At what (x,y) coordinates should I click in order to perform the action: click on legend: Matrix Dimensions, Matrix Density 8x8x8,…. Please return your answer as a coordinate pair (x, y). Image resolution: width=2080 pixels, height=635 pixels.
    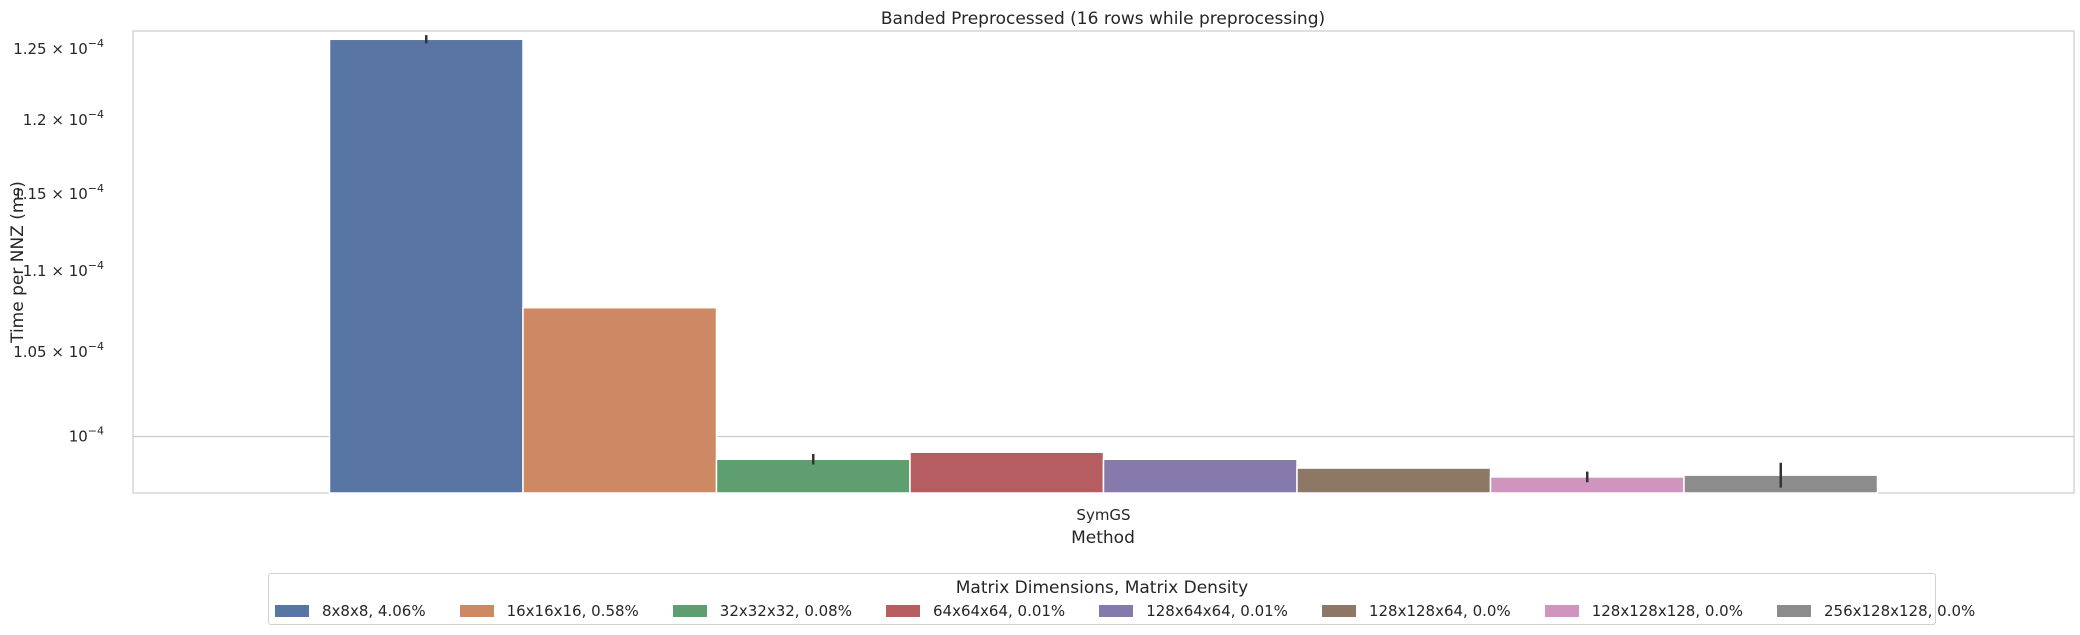
    Looking at the image, I should click on (1121, 599).